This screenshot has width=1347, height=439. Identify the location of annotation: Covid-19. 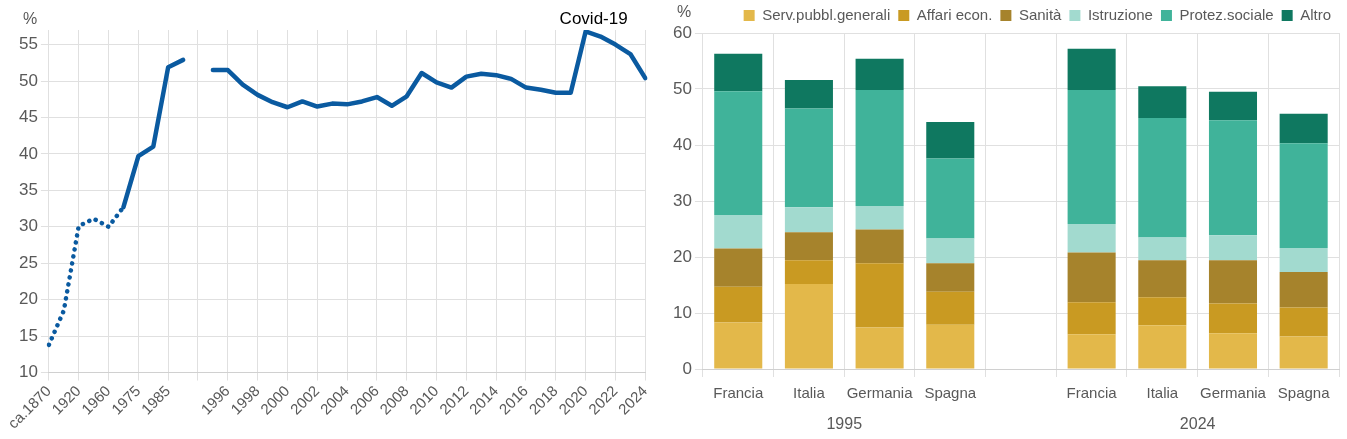
(593, 18).